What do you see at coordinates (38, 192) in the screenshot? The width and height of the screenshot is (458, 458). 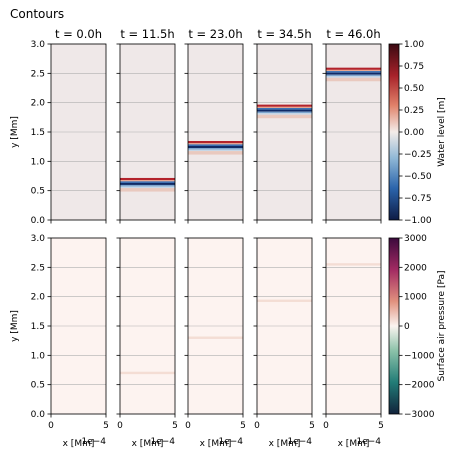 I see `water-level-y-tick-label: 0.5` at bounding box center [38, 192].